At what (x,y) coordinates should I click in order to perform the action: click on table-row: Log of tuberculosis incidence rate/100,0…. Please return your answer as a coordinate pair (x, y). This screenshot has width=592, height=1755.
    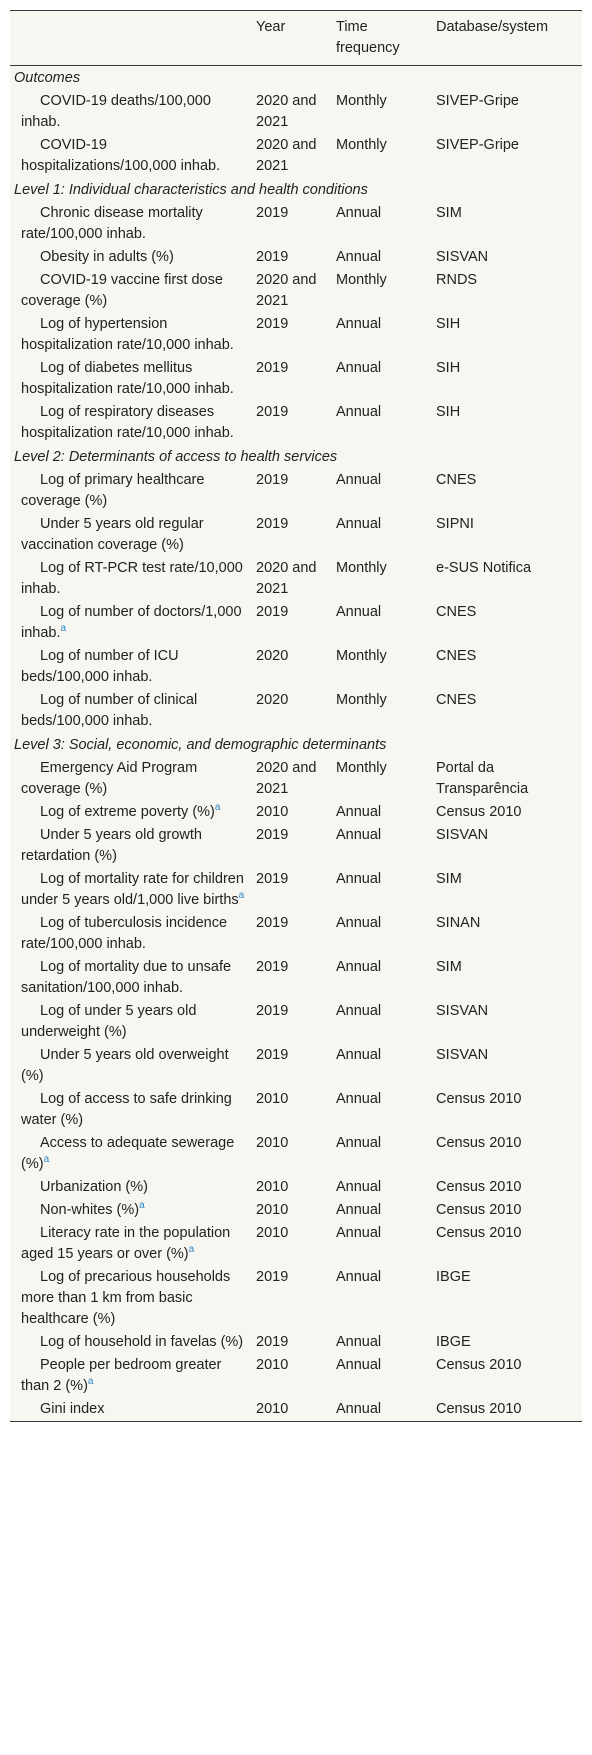
    Looking at the image, I should click on (296, 934).